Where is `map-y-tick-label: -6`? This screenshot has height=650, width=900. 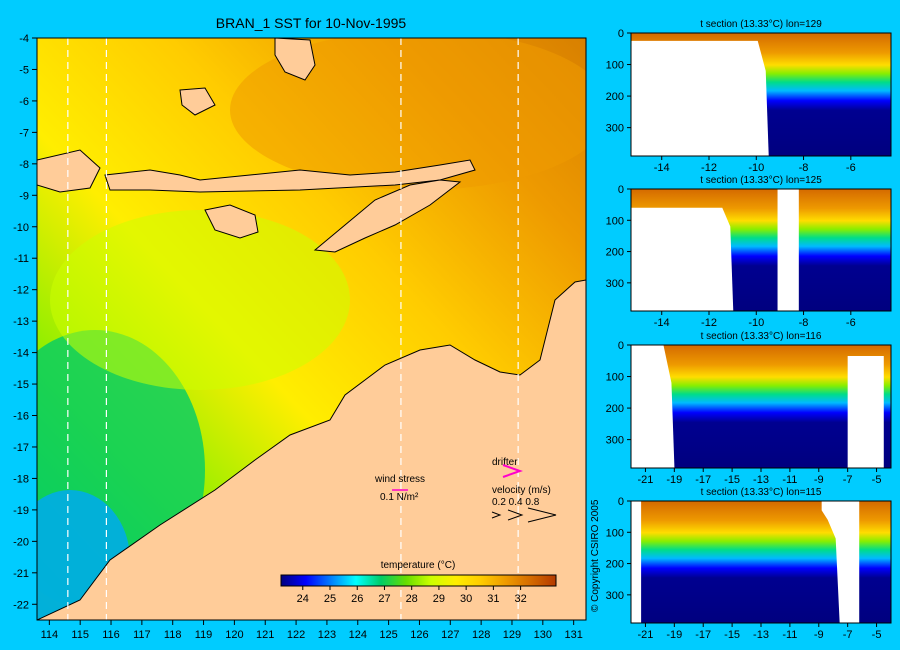
map-y-tick-label: -6 is located at coordinates (24, 102).